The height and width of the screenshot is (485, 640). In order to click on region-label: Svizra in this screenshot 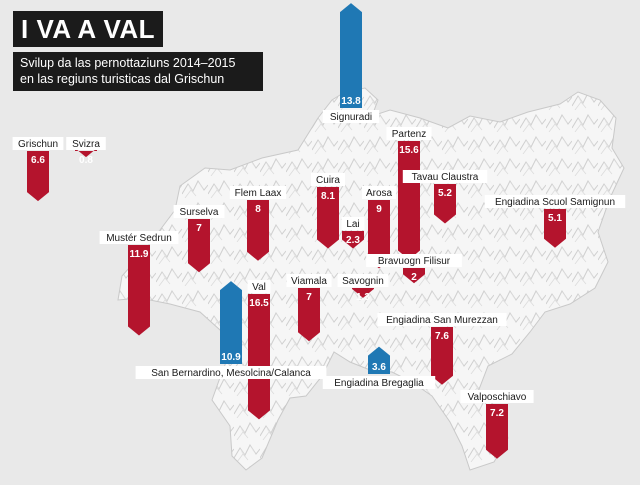, I will do `click(86, 144)`.